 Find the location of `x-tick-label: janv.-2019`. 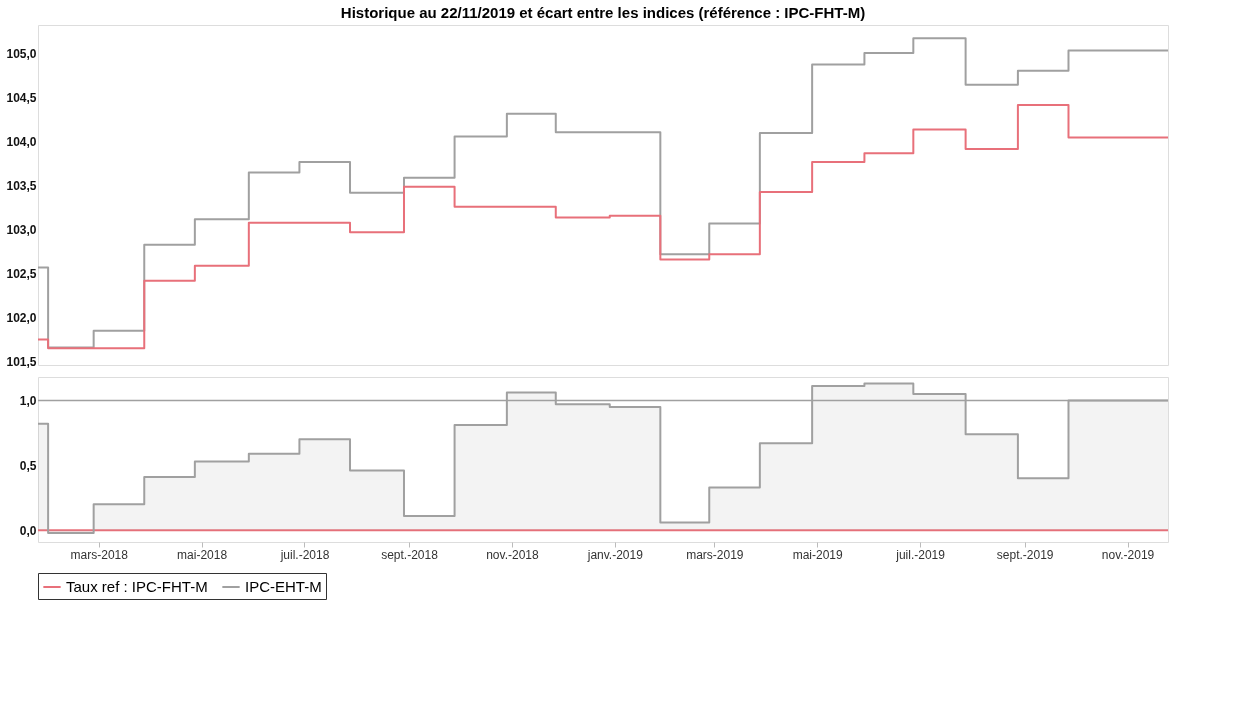

x-tick-label: janv.-2019 is located at coordinates (615, 554).